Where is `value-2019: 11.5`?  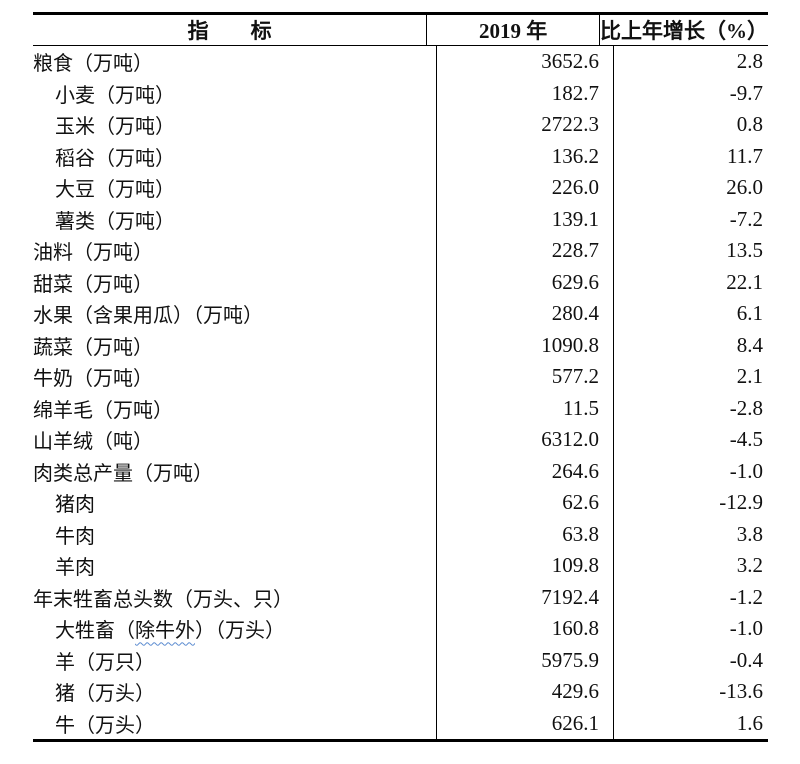
value-2019: 11.5 is located at coordinates (581, 407).